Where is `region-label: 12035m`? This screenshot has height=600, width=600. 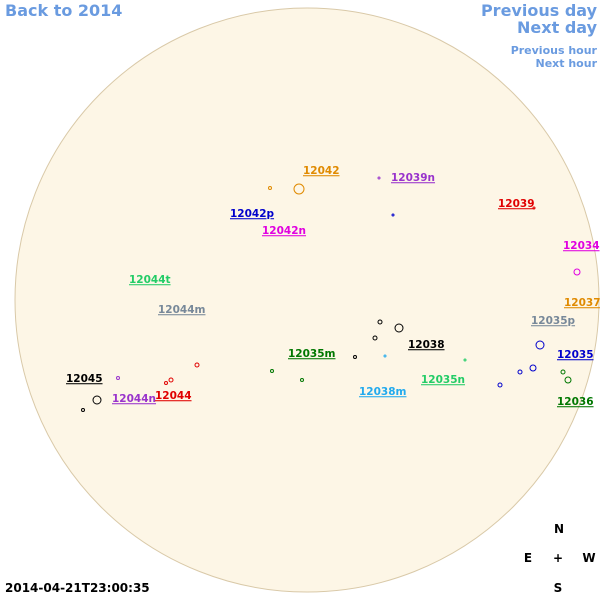 region-label: 12035m is located at coordinates (312, 354).